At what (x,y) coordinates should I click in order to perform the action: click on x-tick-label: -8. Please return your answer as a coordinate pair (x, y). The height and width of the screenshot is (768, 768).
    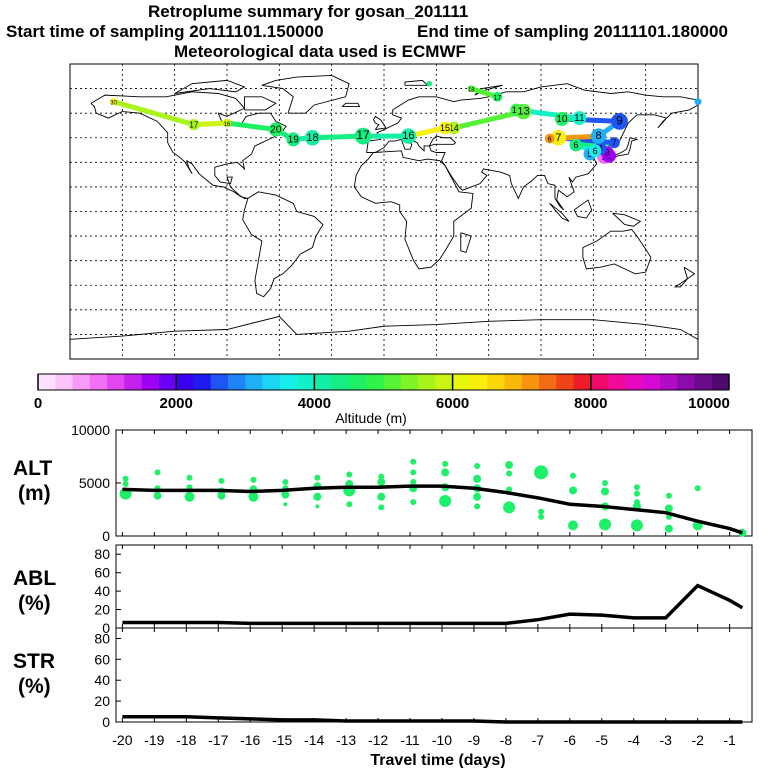
    Looking at the image, I should click on (506, 740).